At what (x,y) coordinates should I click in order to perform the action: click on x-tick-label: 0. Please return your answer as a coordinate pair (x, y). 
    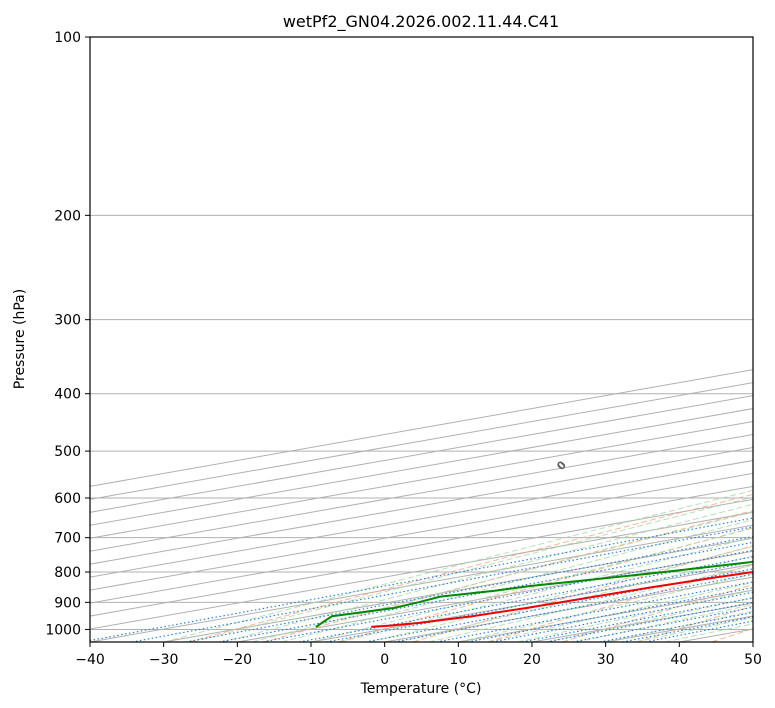
    Looking at the image, I should click on (384, 660).